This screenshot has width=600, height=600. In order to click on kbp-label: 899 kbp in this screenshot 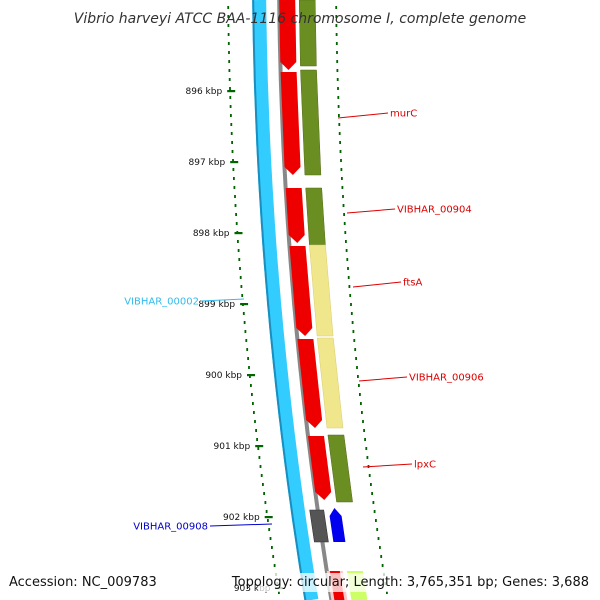, I will do `click(216, 305)`.